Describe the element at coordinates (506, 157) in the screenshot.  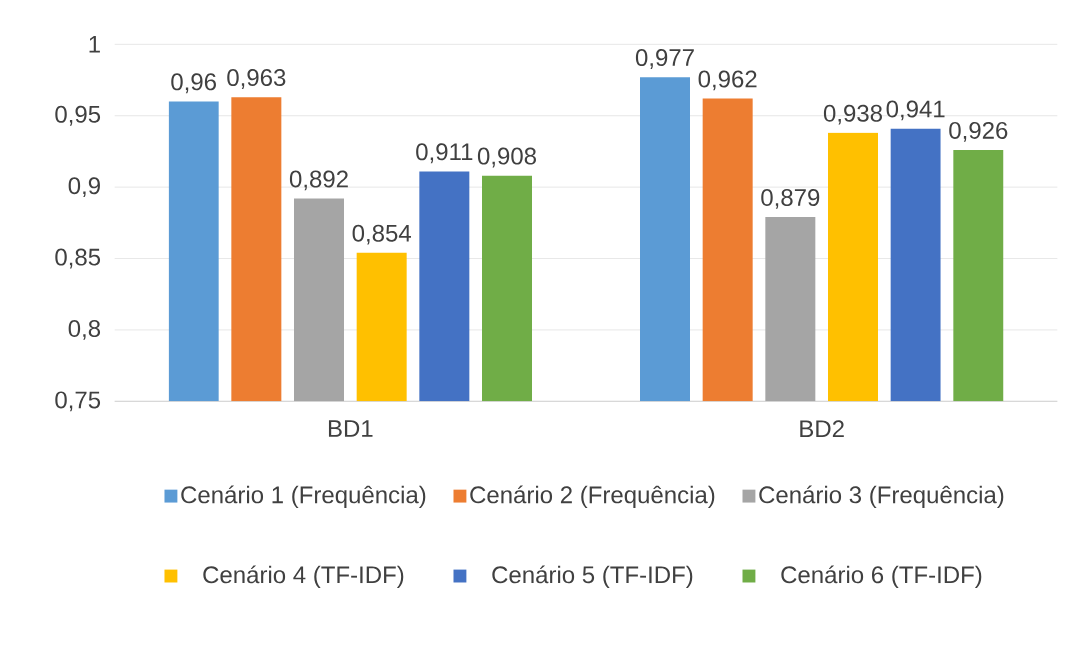
I see `data-label: 0,908` at that location.